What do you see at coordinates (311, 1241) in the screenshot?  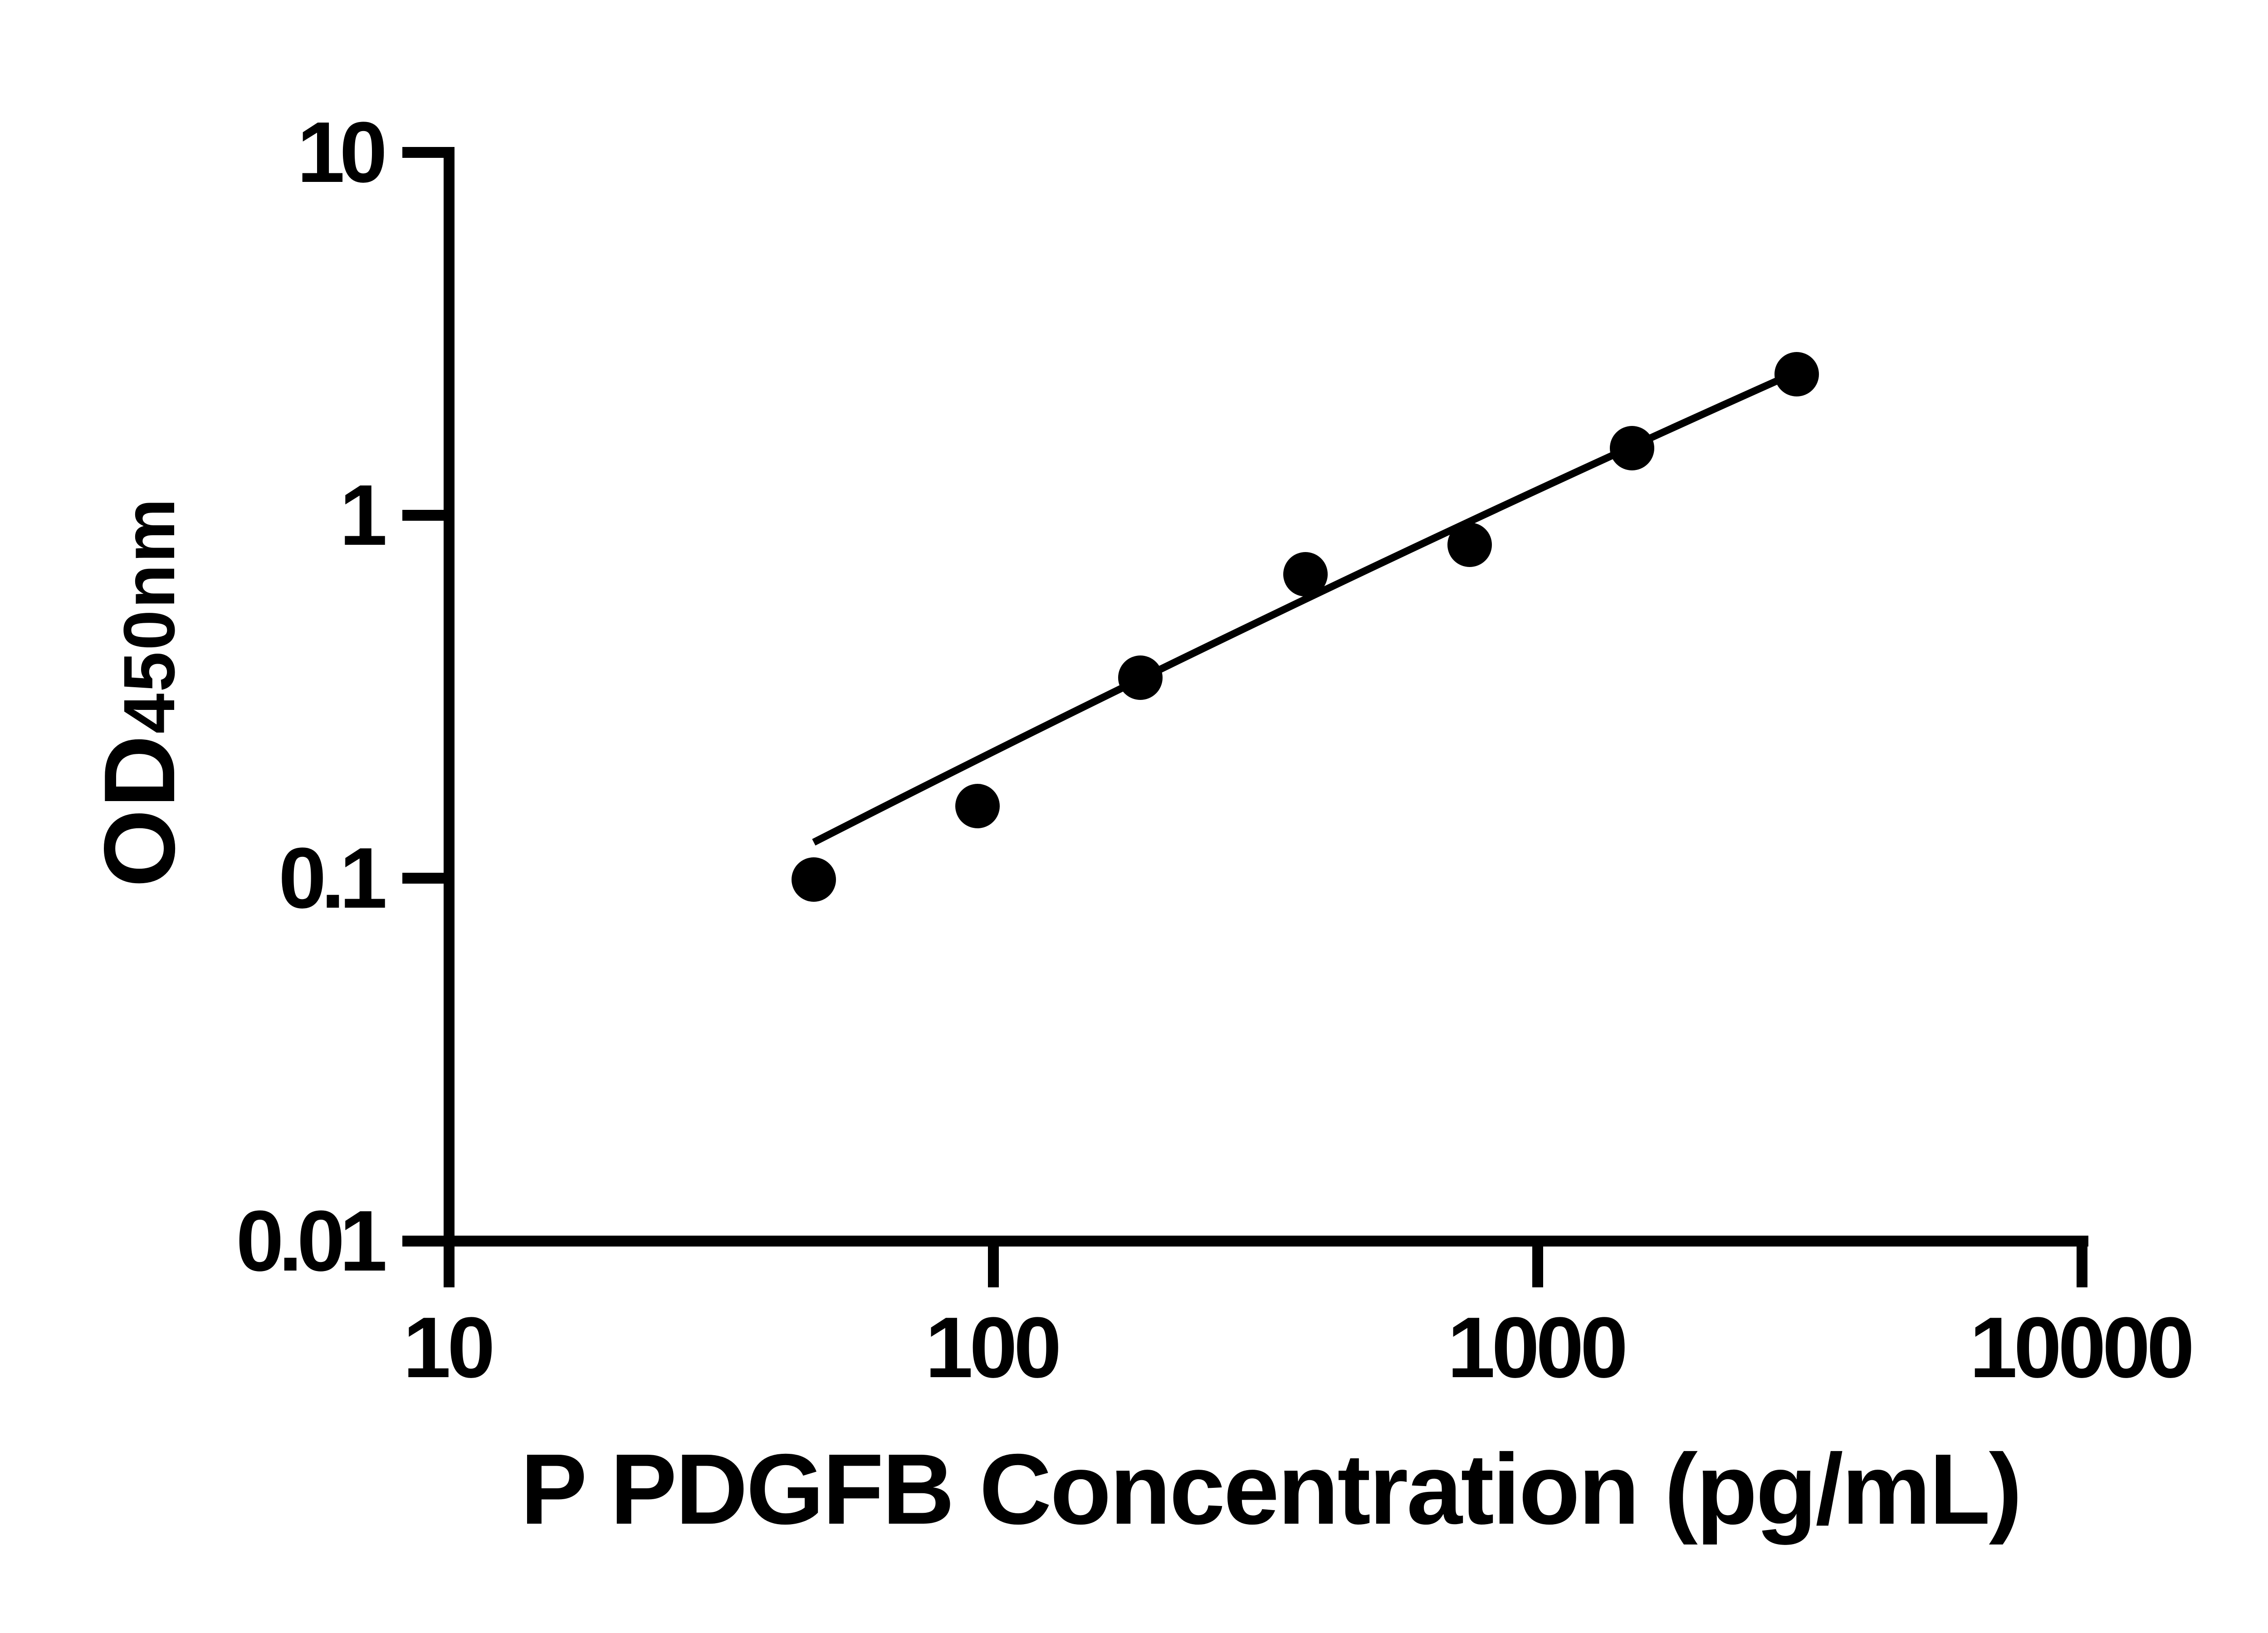 I see `svg-text: 0.01` at bounding box center [311, 1241].